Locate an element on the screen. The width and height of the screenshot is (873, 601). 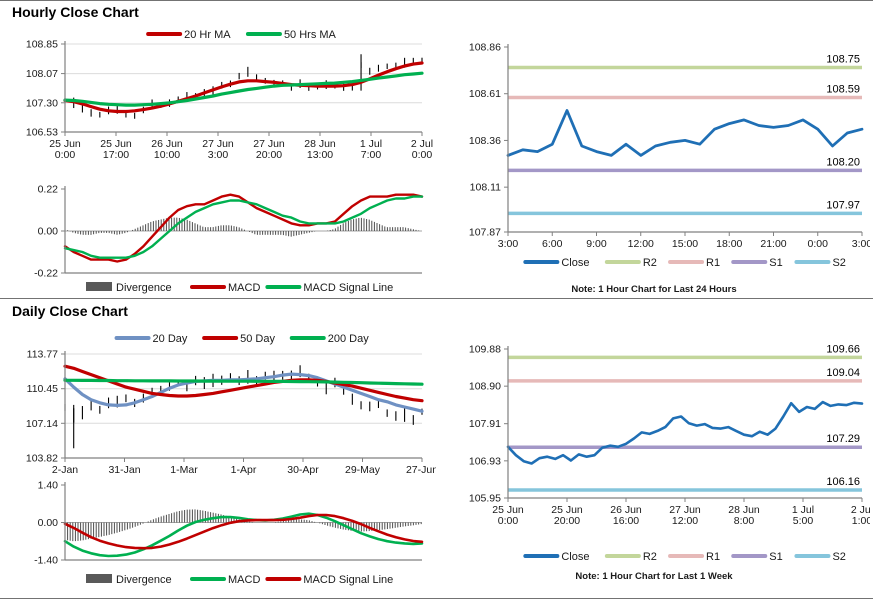
x-axis-ticks: 2-Jan 31-Jan 1-Mar 1-Apr 30-Apr 29-May 27-Jun is located at coordinates (244, 467).